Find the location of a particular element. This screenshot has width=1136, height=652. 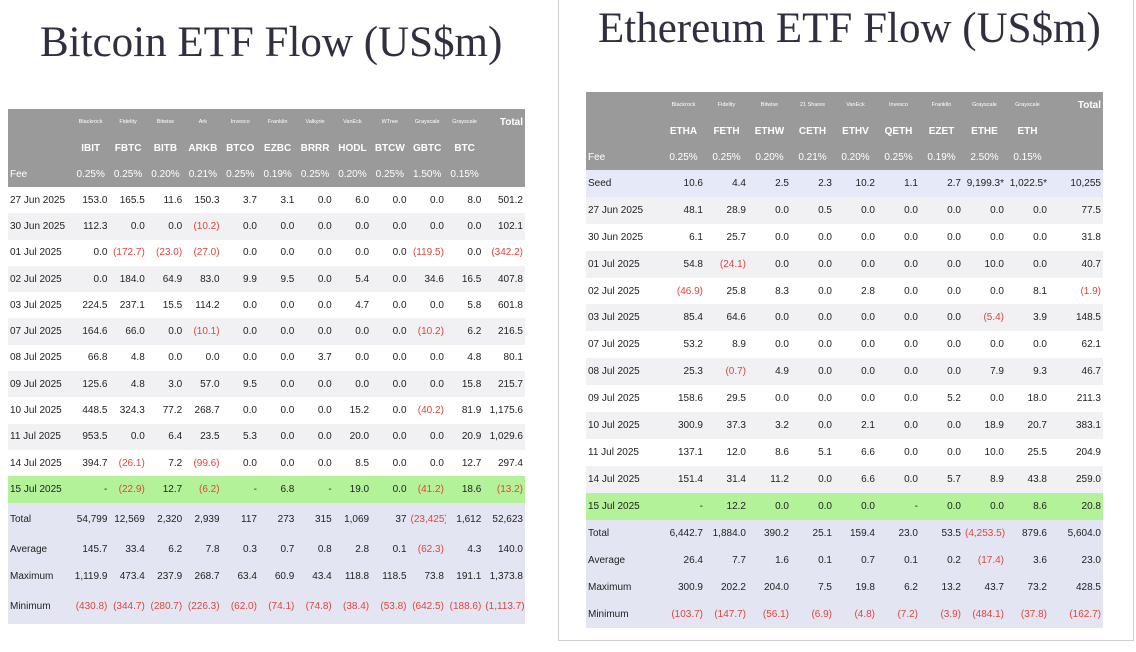

flow-cell: 237.1 is located at coordinates (128, 305).